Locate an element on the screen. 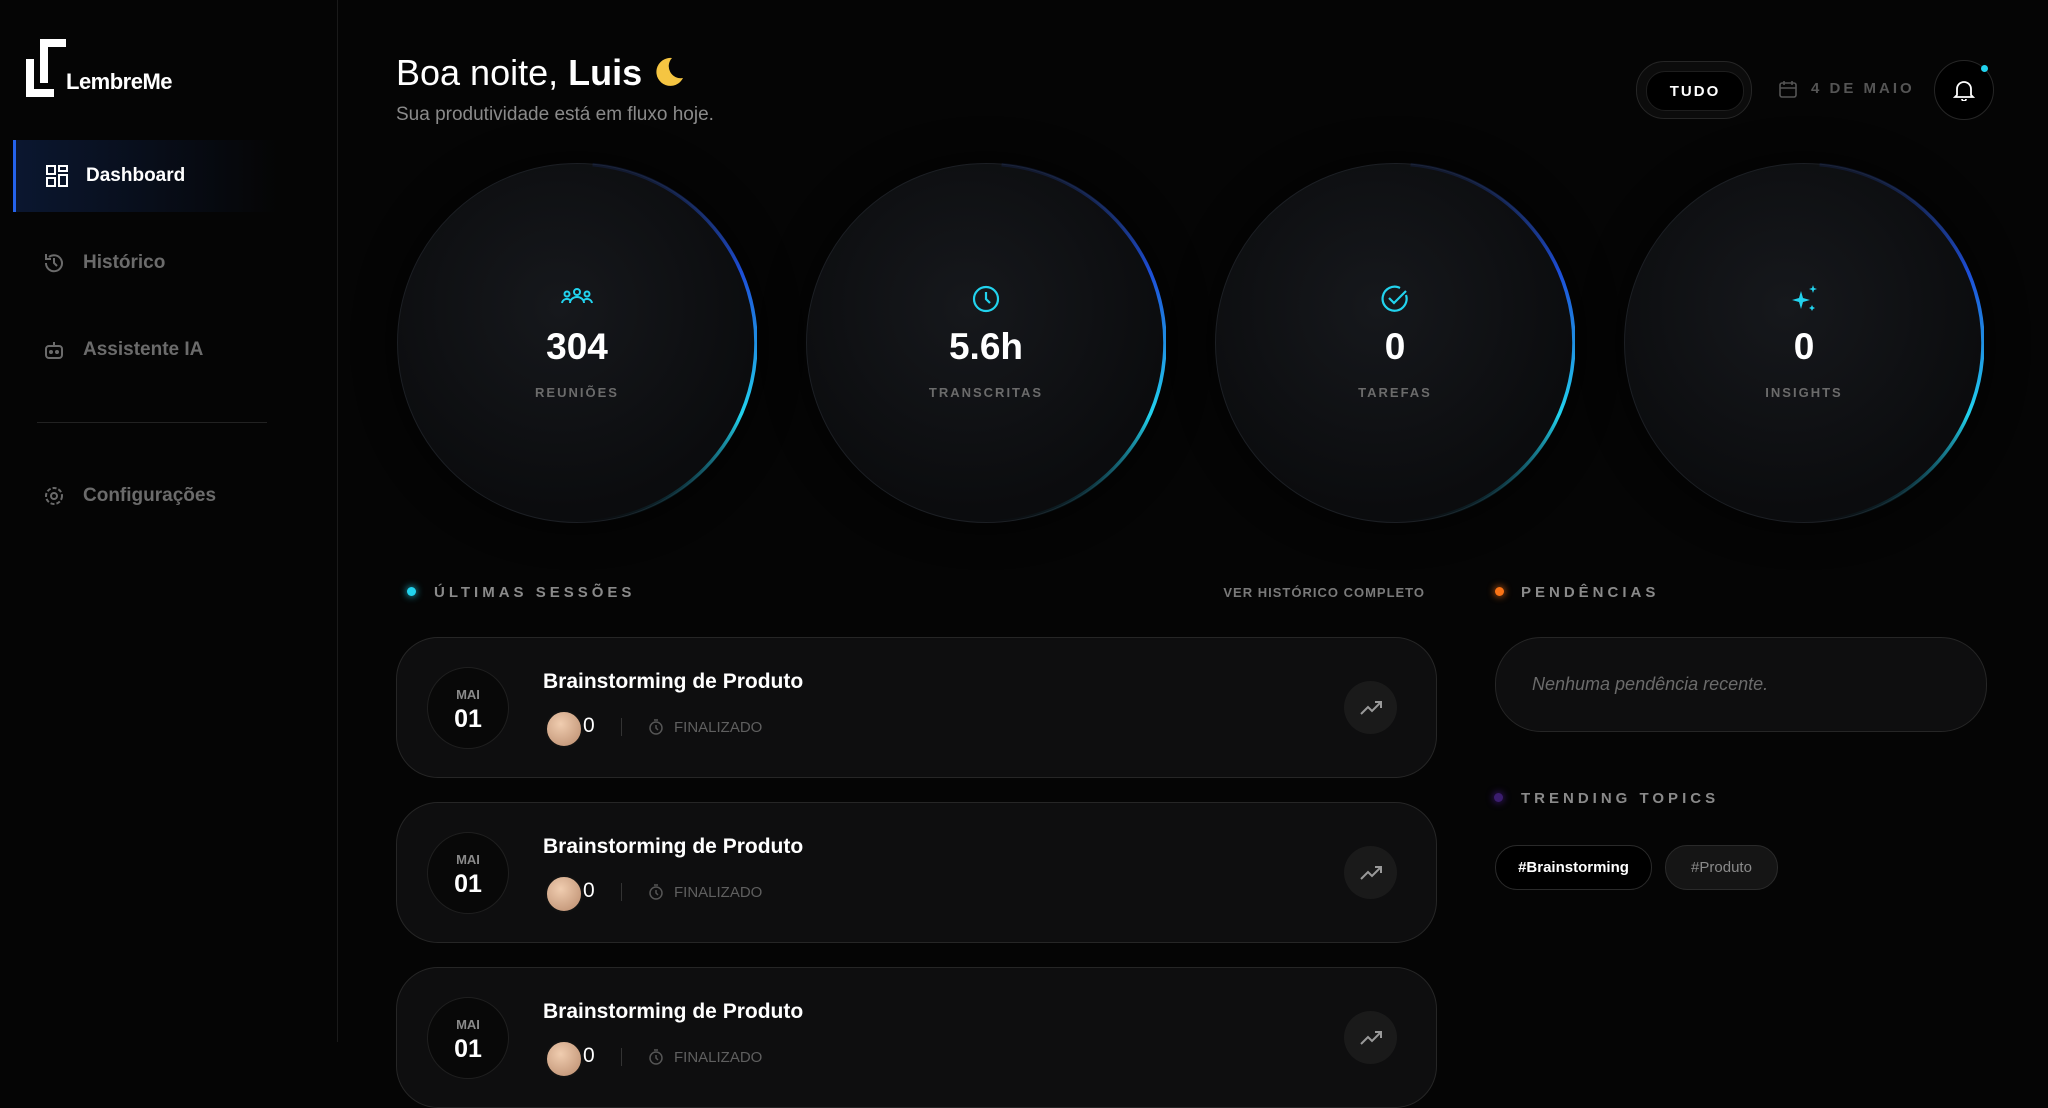 The height and width of the screenshot is (1108, 2048). pending-box: Nenhuma pendência recente. is located at coordinates (1741, 684).